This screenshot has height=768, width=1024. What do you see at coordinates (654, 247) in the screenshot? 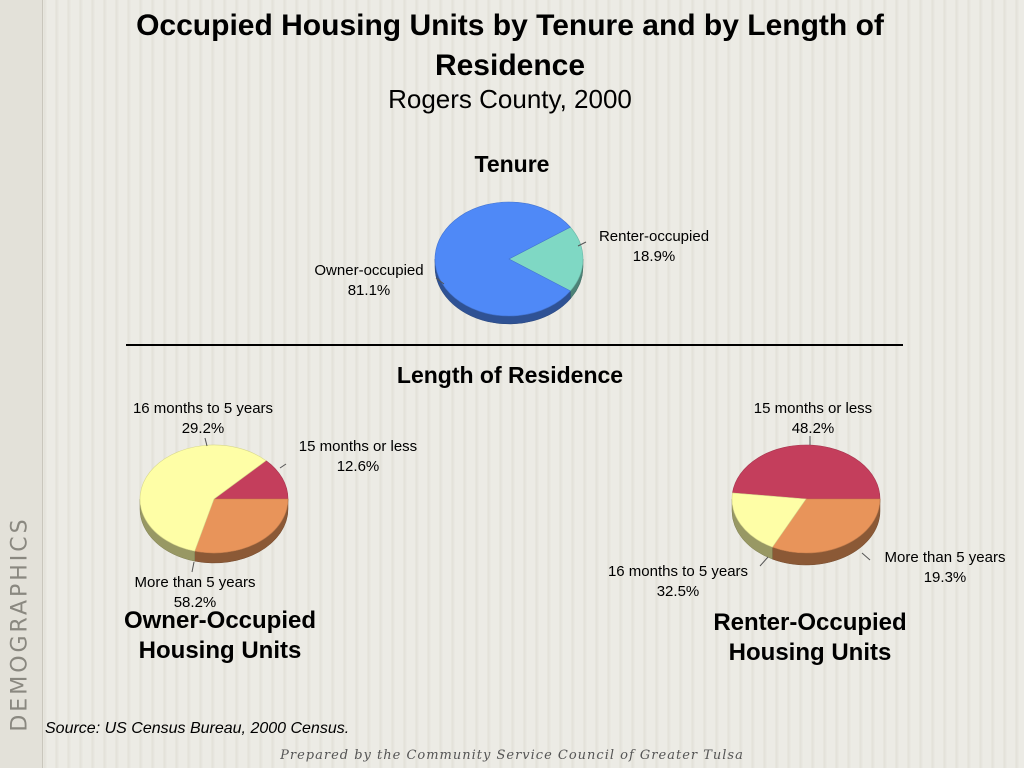
I see `tenure-label-renter: Renter-occupied 18.9%` at bounding box center [654, 247].